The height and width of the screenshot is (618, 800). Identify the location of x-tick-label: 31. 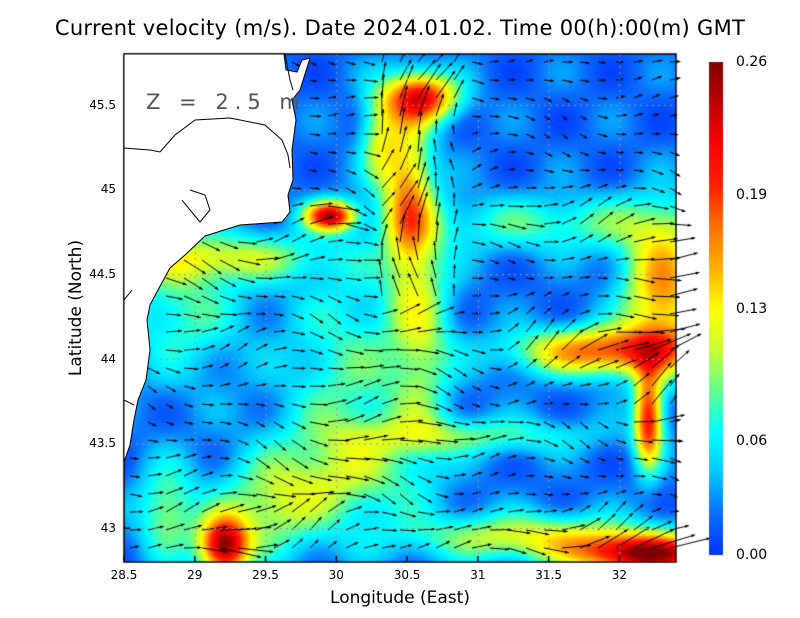
(478, 575).